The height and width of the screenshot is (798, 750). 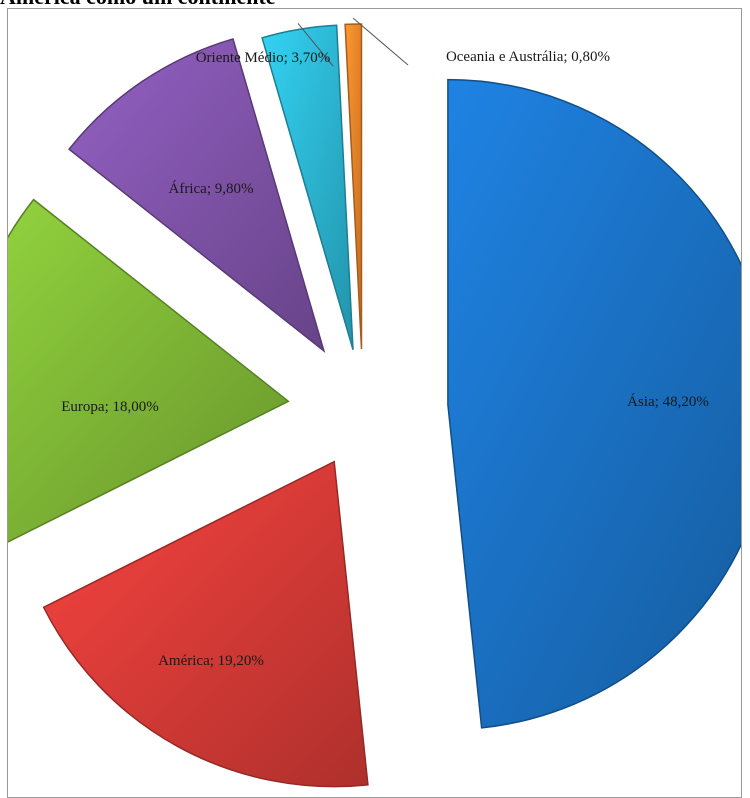 I want to click on pie-label-oriente-medio: Oriente Médio; 3,70%, so click(x=263, y=58).